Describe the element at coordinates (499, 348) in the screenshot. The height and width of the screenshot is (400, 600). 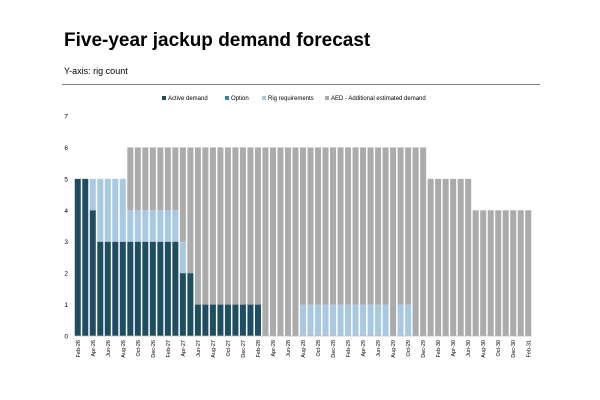
I see `x-tick-label: Oct-30` at that location.